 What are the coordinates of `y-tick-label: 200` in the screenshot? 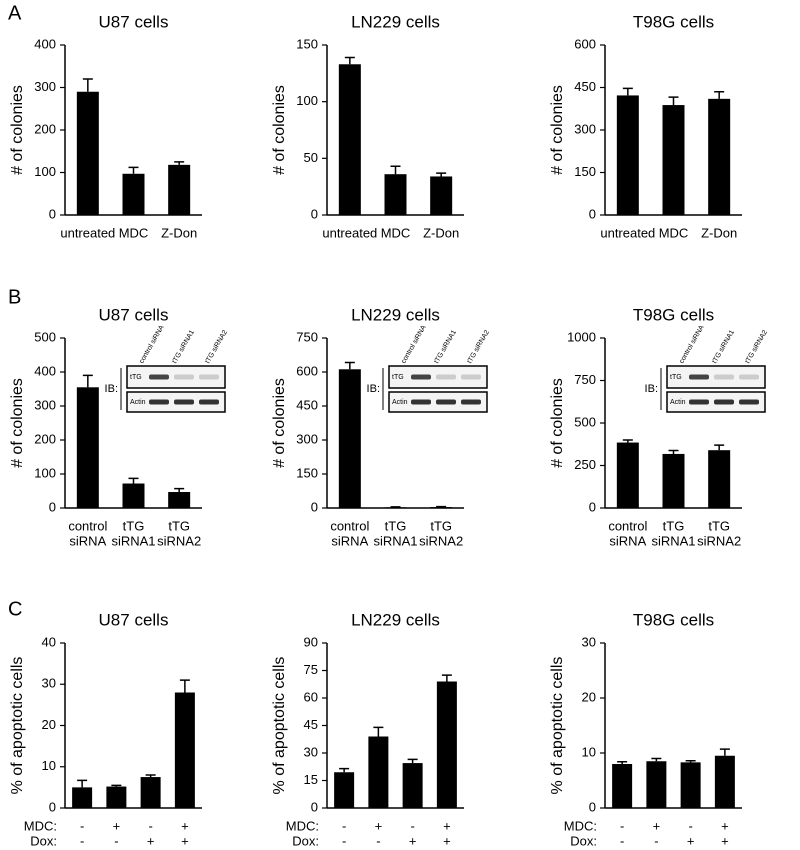 It's located at (45, 128).